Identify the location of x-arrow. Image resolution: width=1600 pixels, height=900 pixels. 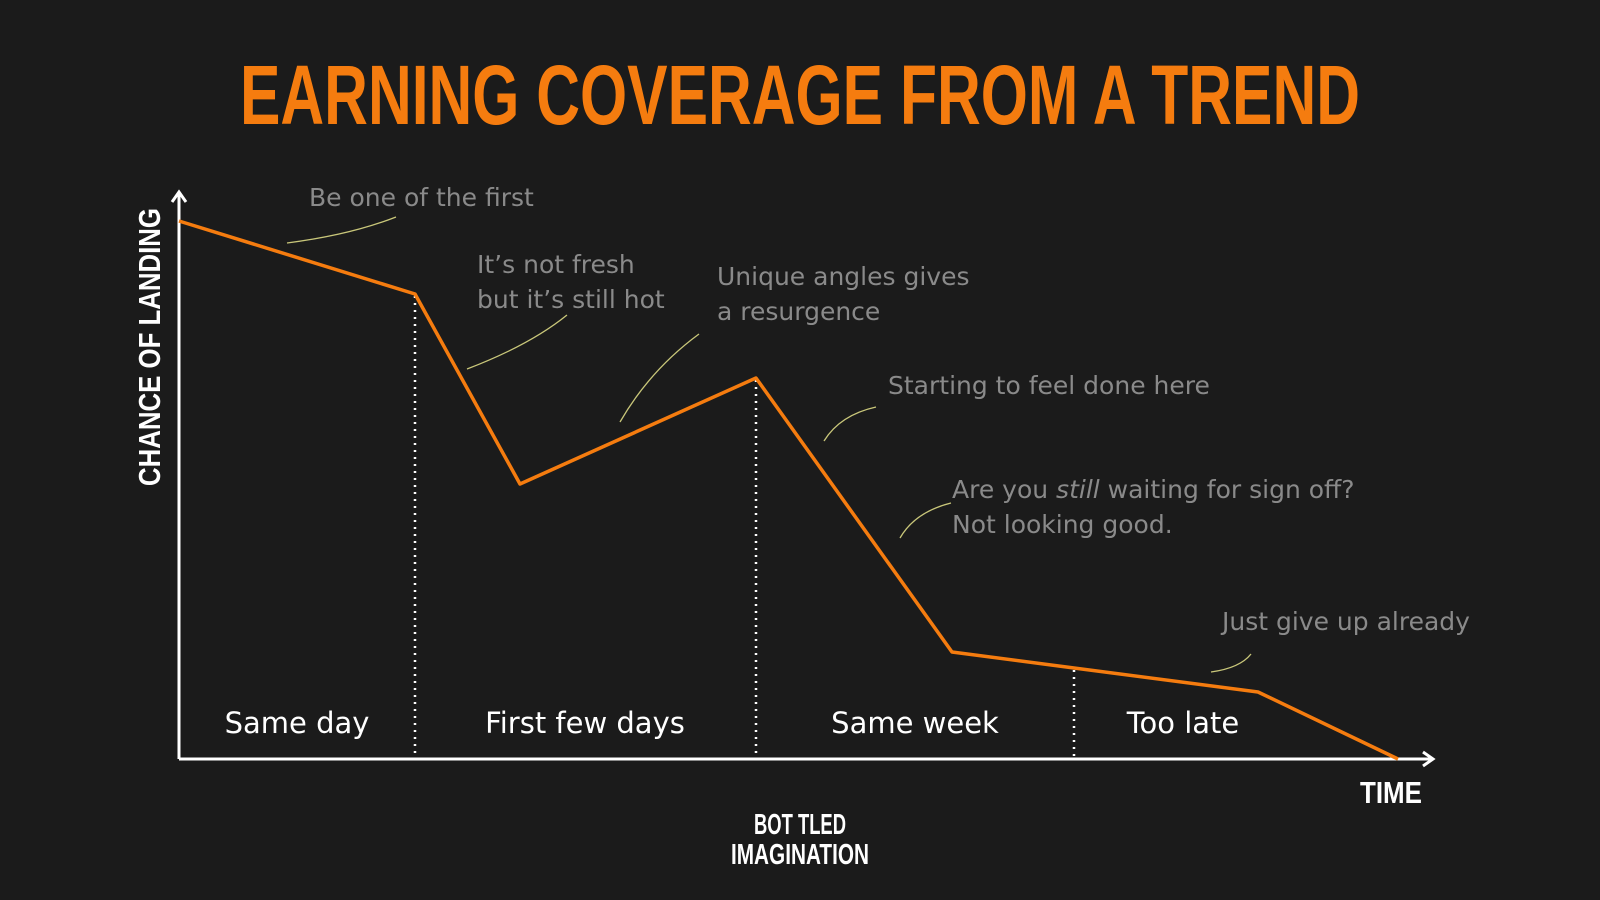
(1429, 759).